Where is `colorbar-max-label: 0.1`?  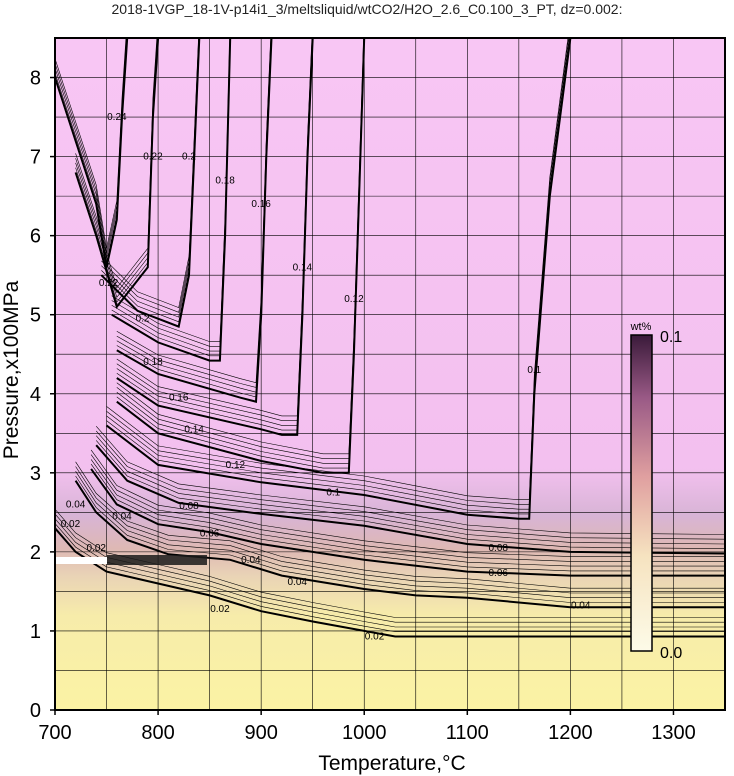
colorbar-max-label: 0.1 is located at coordinates (671, 337).